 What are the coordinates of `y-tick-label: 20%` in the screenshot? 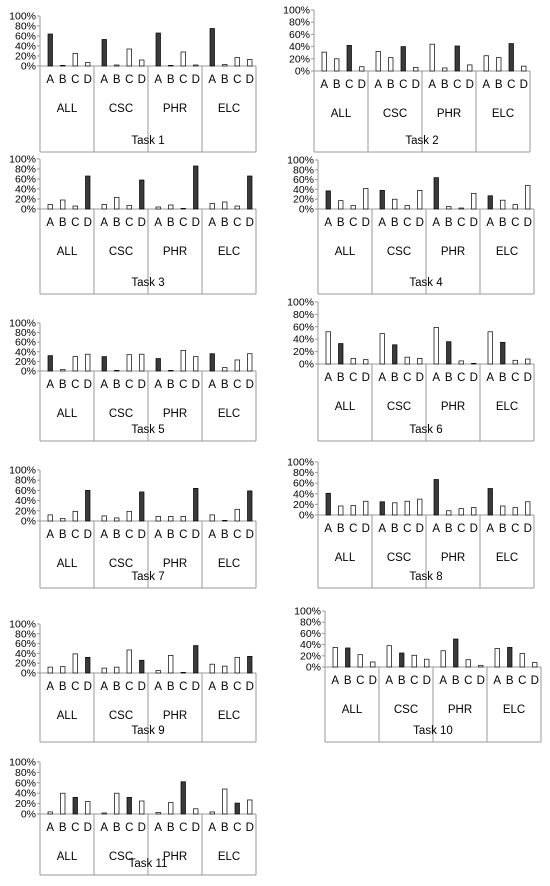 It's located at (303, 200).